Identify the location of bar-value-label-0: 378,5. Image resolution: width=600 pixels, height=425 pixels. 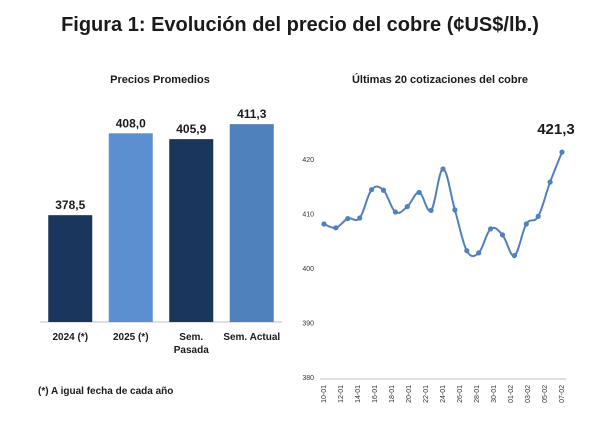
(70, 205).